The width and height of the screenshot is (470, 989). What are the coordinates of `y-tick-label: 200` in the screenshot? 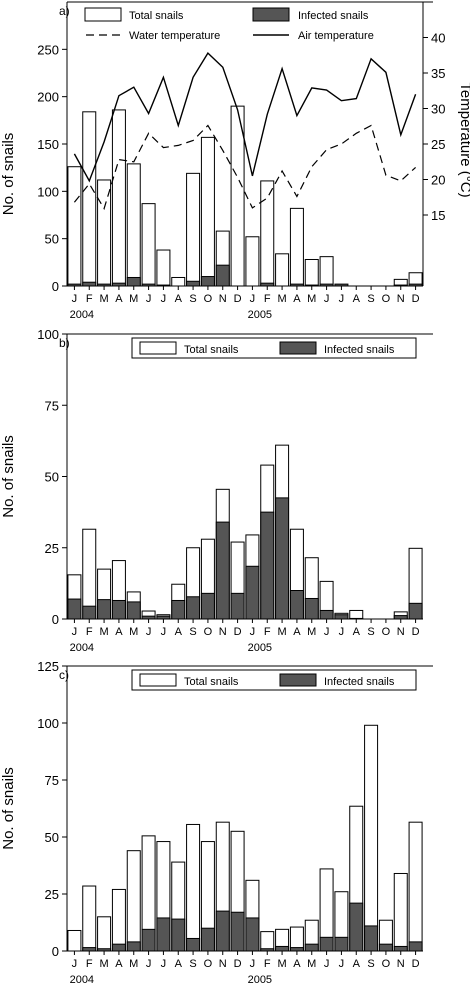 It's located at (48, 97).